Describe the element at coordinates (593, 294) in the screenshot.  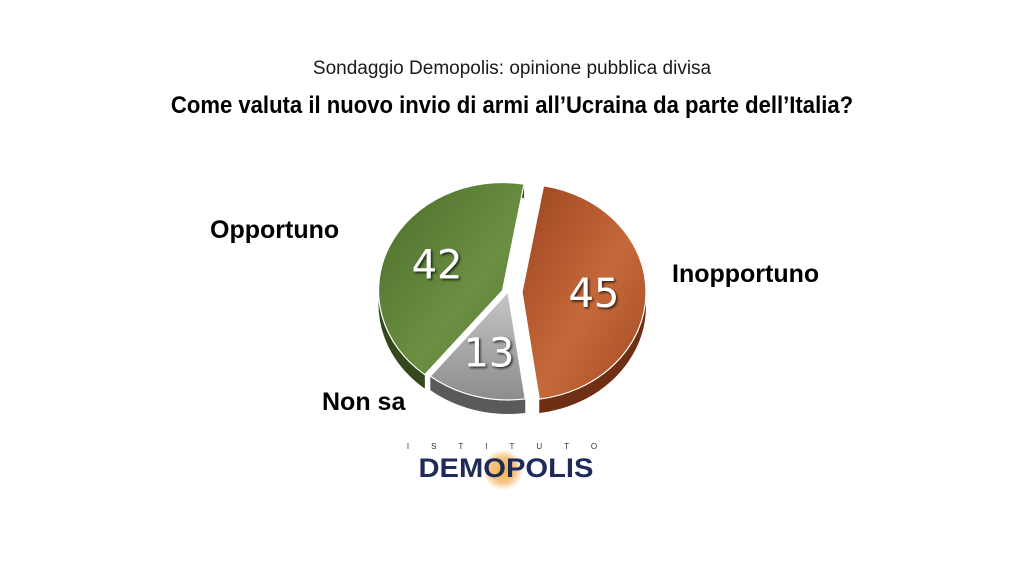
I see `data-label-inopportuno: 45` at that location.